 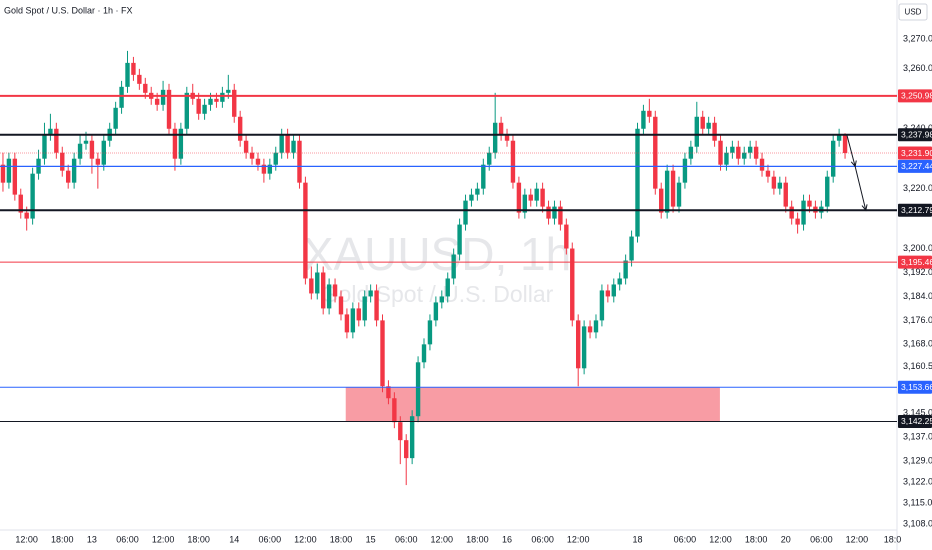 What do you see at coordinates (917, 344) in the screenshot?
I see `y-tick-label: 3,168.00` at bounding box center [917, 344].